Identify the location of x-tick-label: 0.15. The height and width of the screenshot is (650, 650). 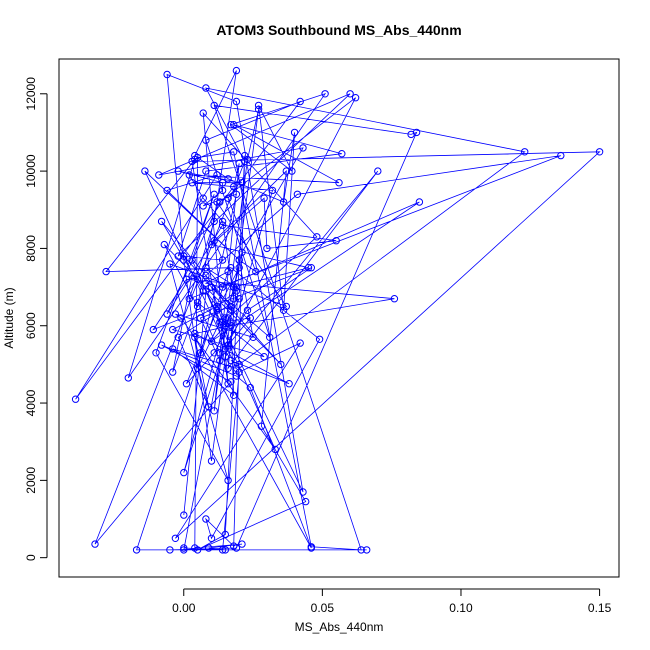
(600, 608).